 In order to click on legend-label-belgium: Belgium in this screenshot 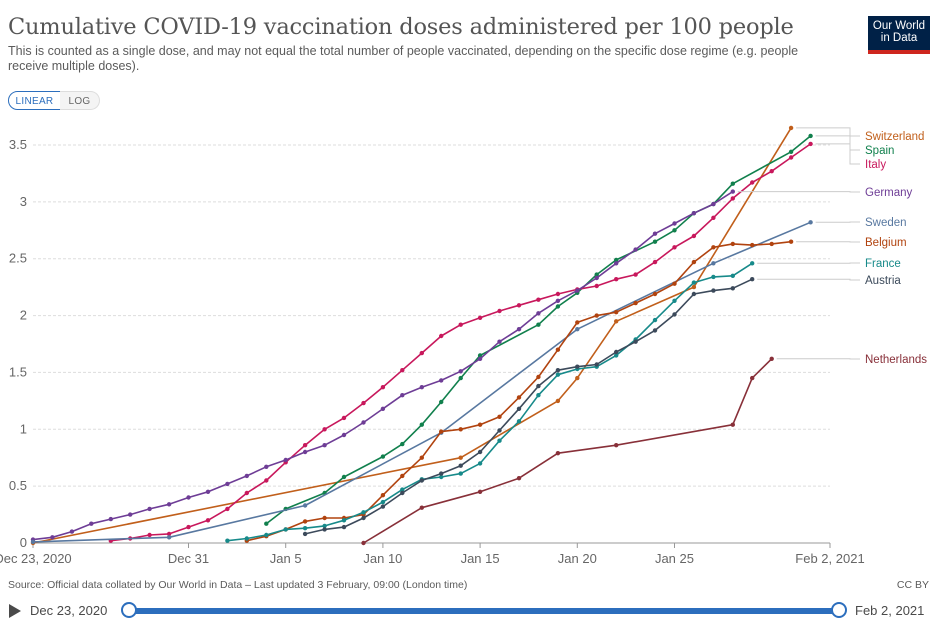, I will do `click(886, 243)`.